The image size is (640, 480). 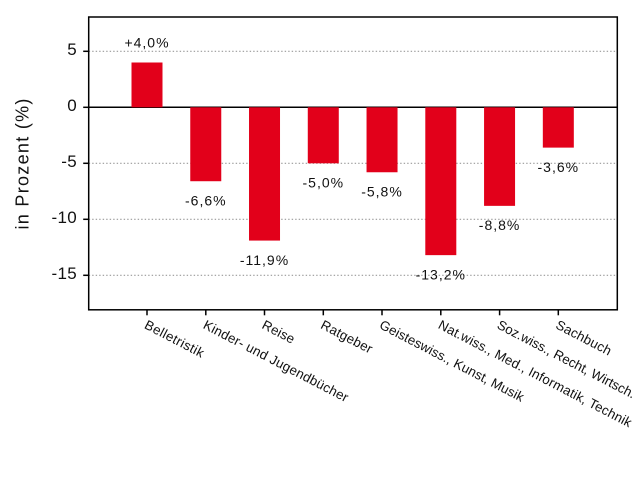 What do you see at coordinates (64, 217) in the screenshot?
I see `svg-text: -10` at bounding box center [64, 217].